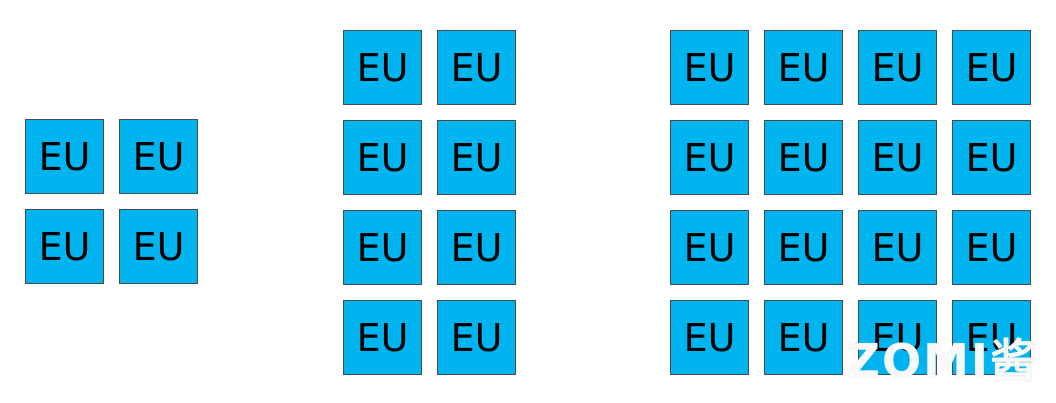 This screenshot has height=403, width=1056. What do you see at coordinates (111, 201) in the screenshot?
I see `eu-group-small: EU EU EU EU` at bounding box center [111, 201].